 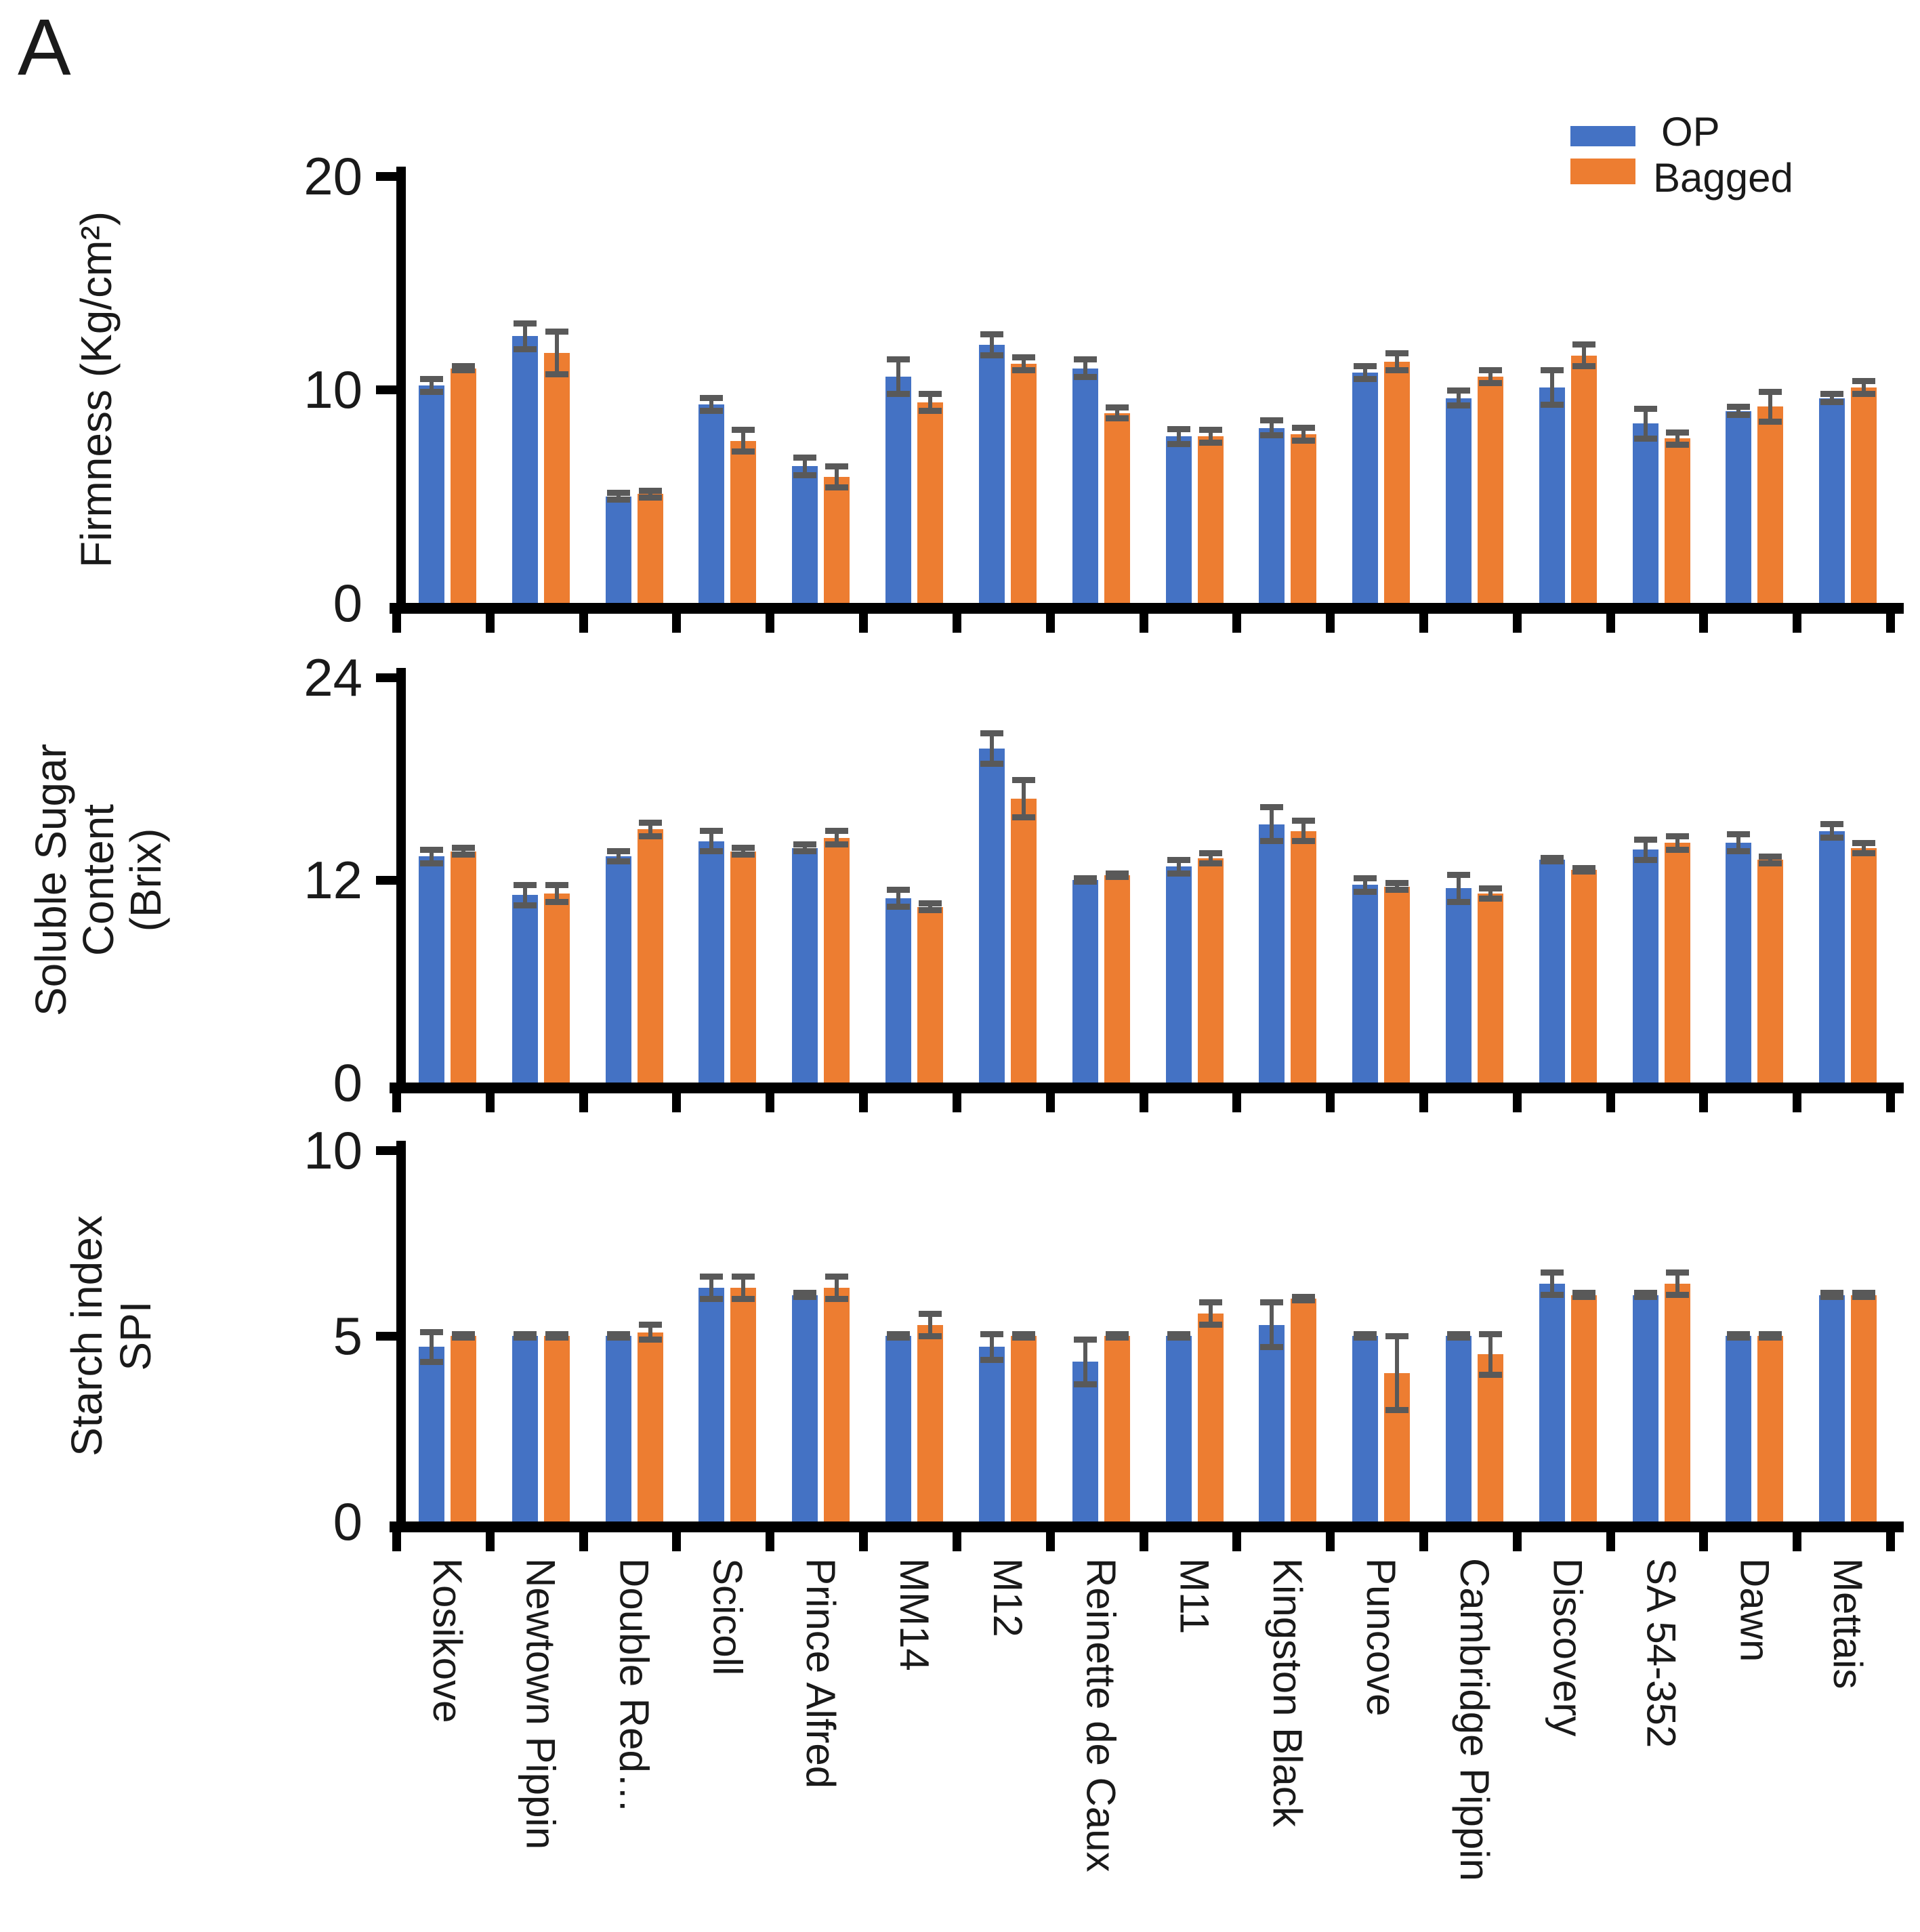 I want to click on category-label: Cambridge Pippin, so click(x=1474, y=1719).